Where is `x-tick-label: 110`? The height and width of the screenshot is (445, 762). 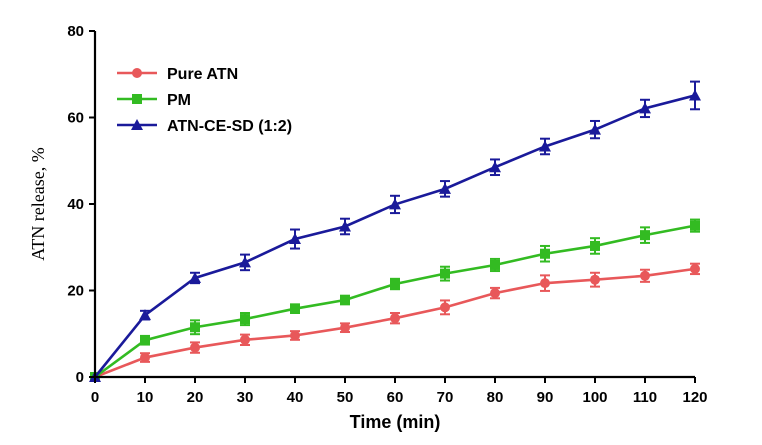
x-tick-label: 110 is located at coordinates (645, 397).